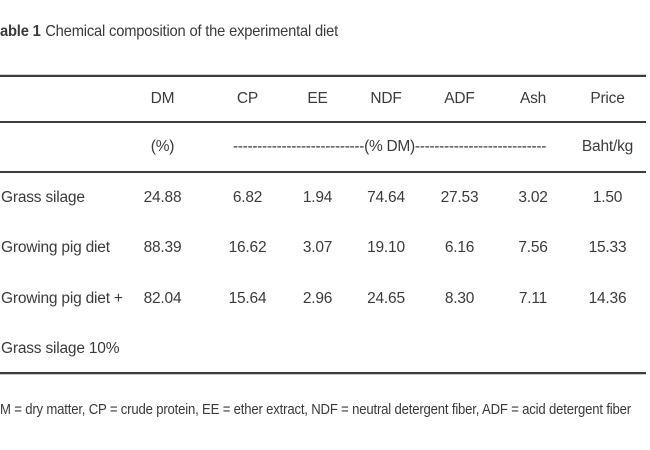 The height and width of the screenshot is (450, 650). Describe the element at coordinates (459, 98) in the screenshot. I see `header-adf: ADF` at that location.